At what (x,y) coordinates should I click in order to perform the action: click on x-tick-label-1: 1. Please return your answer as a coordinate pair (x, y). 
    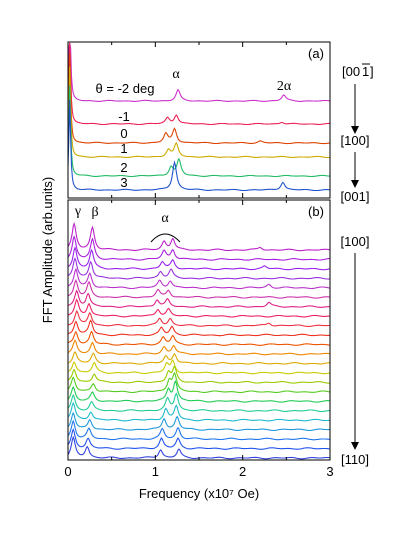
    Looking at the image, I should click on (155, 471).